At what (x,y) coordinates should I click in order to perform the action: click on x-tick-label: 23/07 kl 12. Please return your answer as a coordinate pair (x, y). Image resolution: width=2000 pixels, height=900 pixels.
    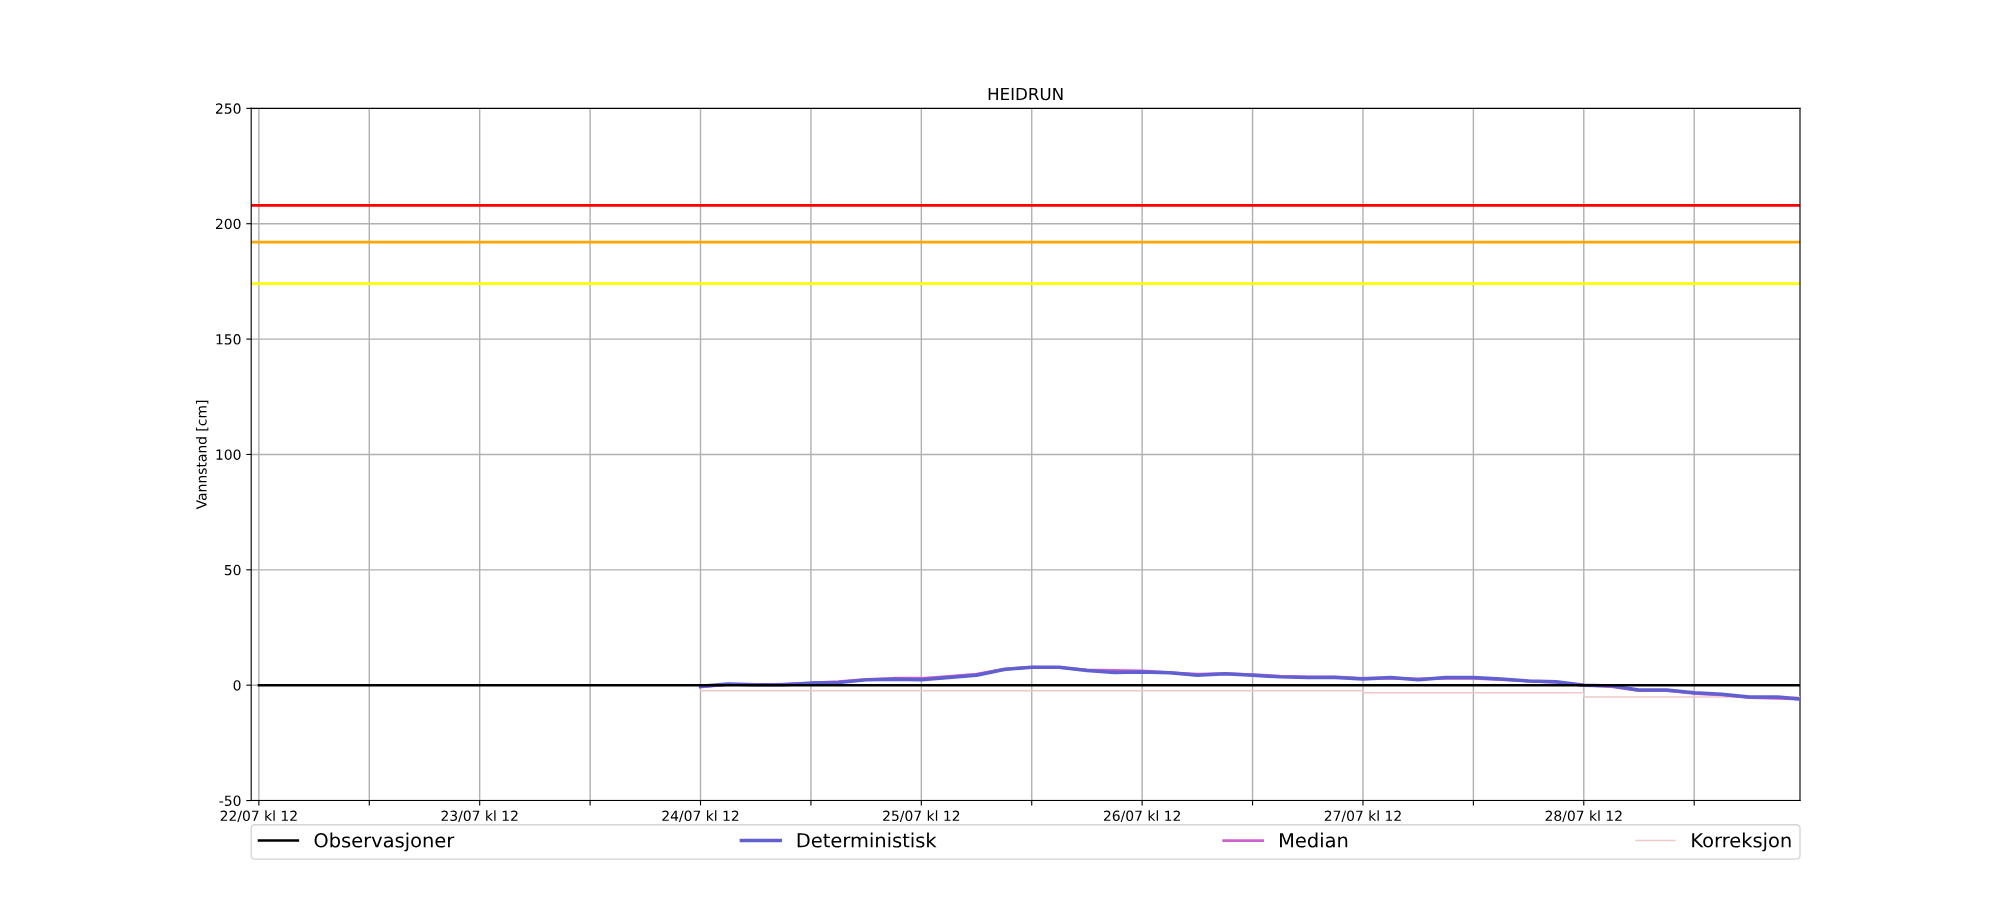
    Looking at the image, I should click on (479, 816).